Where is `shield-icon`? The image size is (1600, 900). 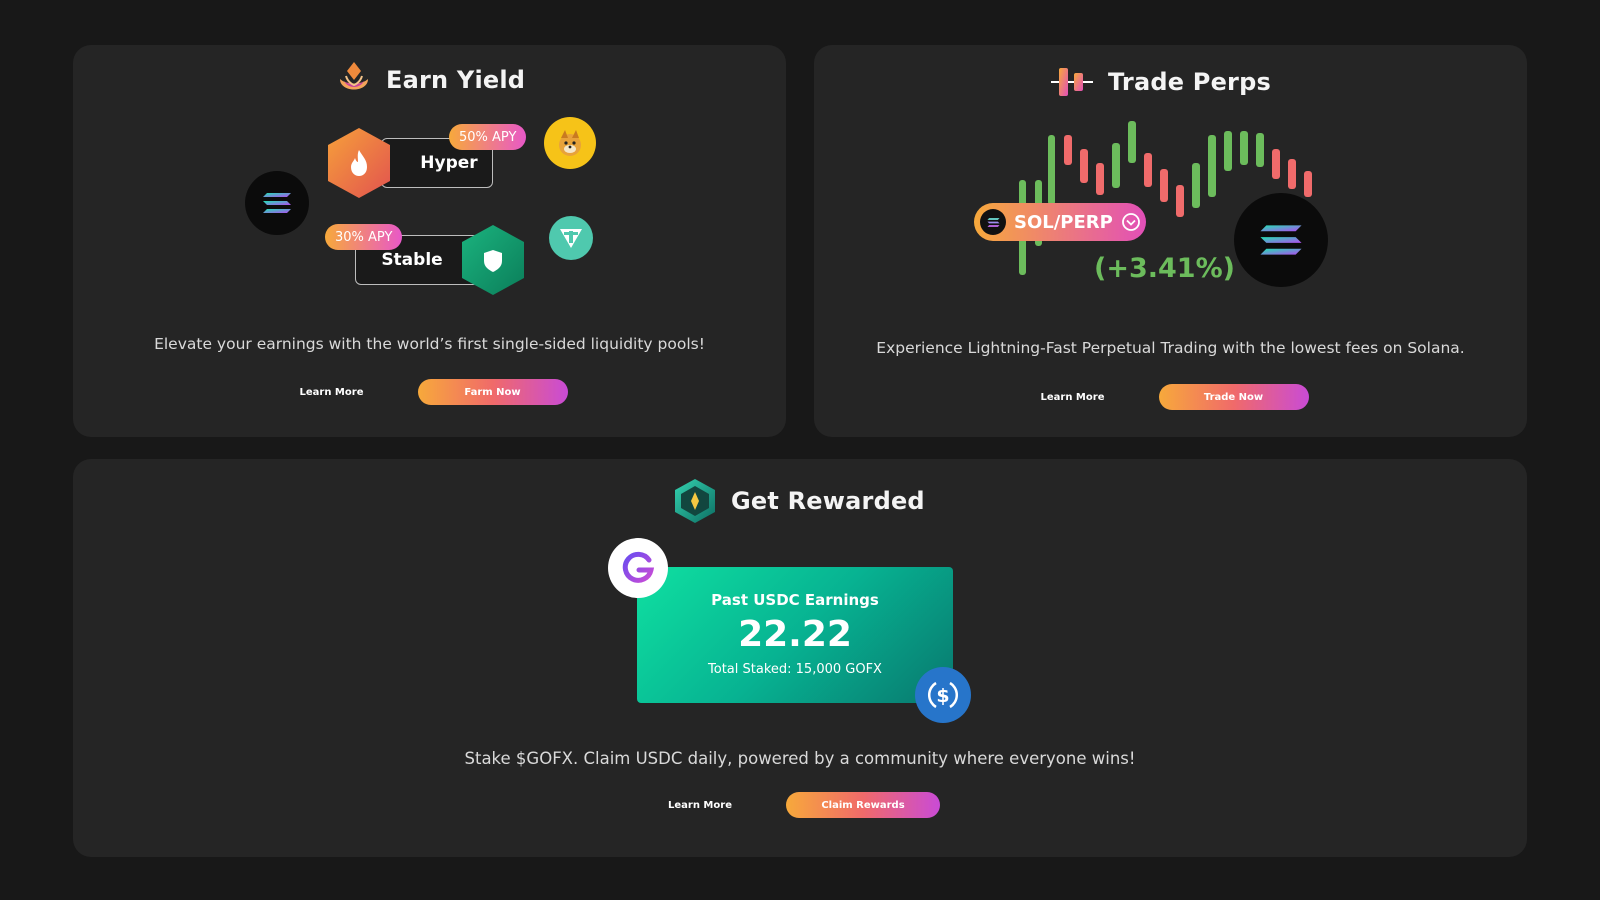
shield-icon is located at coordinates (493, 260).